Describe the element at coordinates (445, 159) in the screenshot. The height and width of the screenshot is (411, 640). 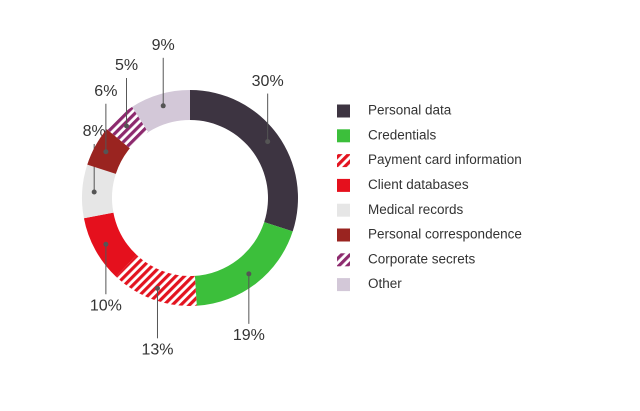
I see `legend-label: Payment card information` at that location.